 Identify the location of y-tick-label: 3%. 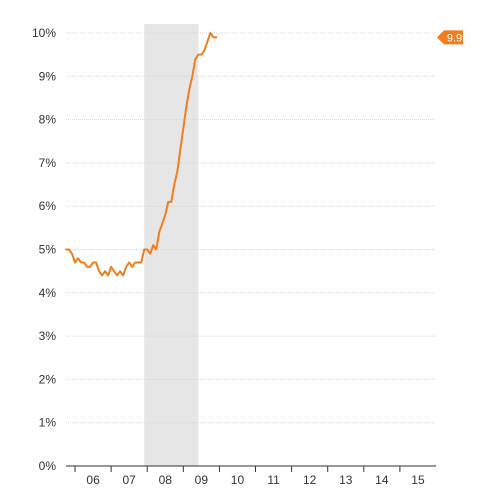
(48, 336).